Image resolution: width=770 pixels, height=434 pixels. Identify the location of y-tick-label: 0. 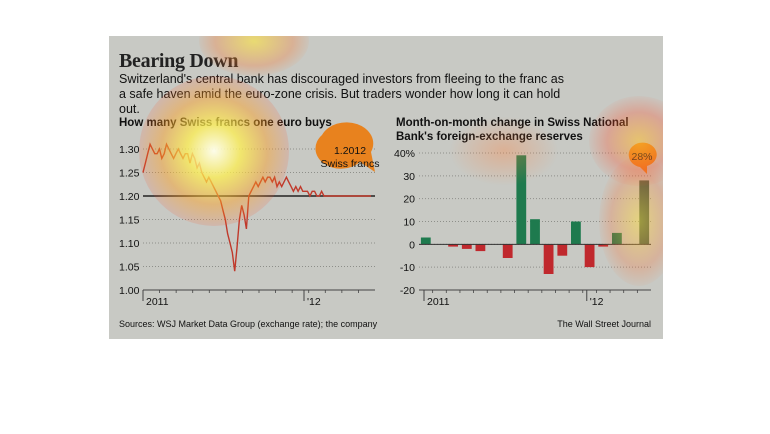
(412, 245).